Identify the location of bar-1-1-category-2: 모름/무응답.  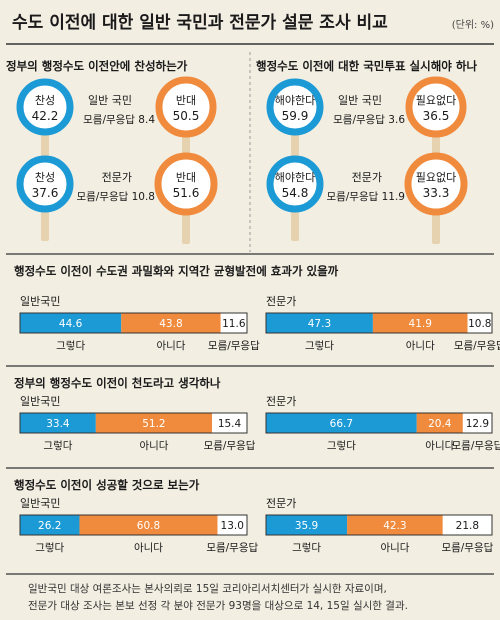
(476, 446).